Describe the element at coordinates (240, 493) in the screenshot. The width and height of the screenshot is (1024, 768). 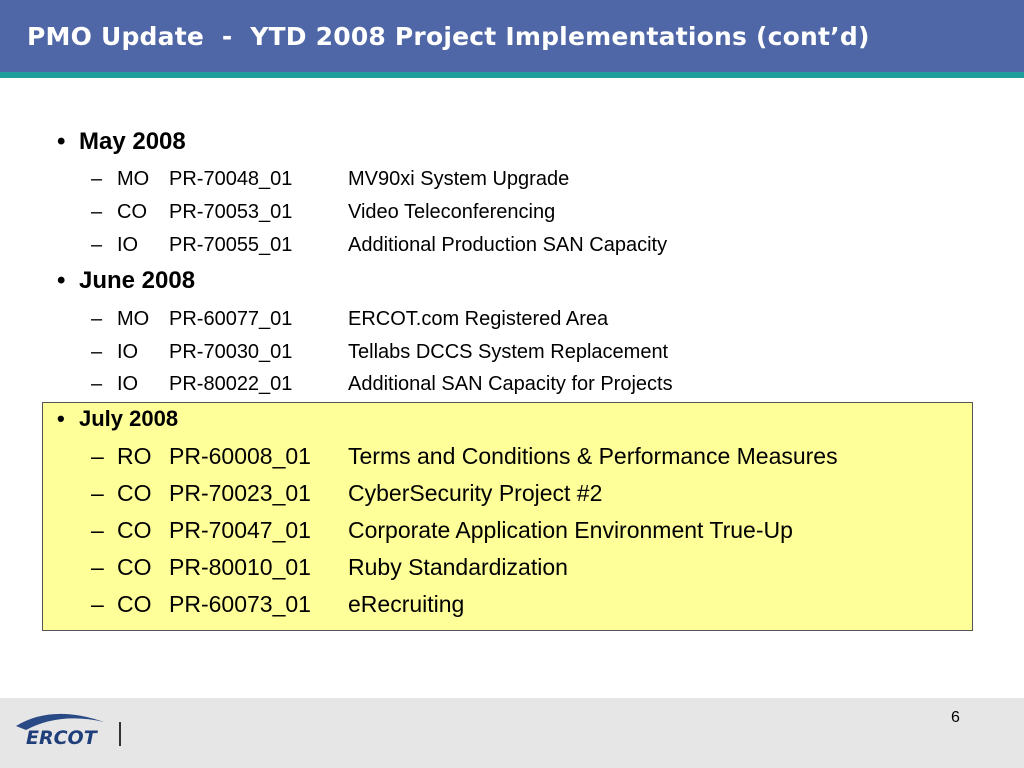
I see `project-number: PR-70023_01` at that location.